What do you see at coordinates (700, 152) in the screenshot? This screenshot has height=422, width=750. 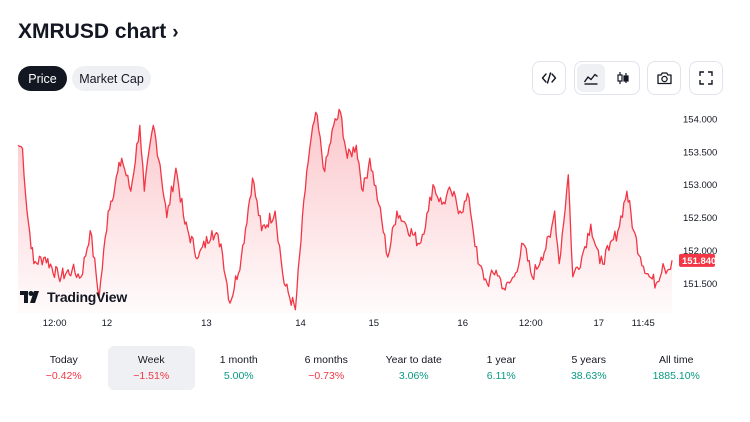 I see `y-axis-tick-label: 153.500` at bounding box center [700, 152].